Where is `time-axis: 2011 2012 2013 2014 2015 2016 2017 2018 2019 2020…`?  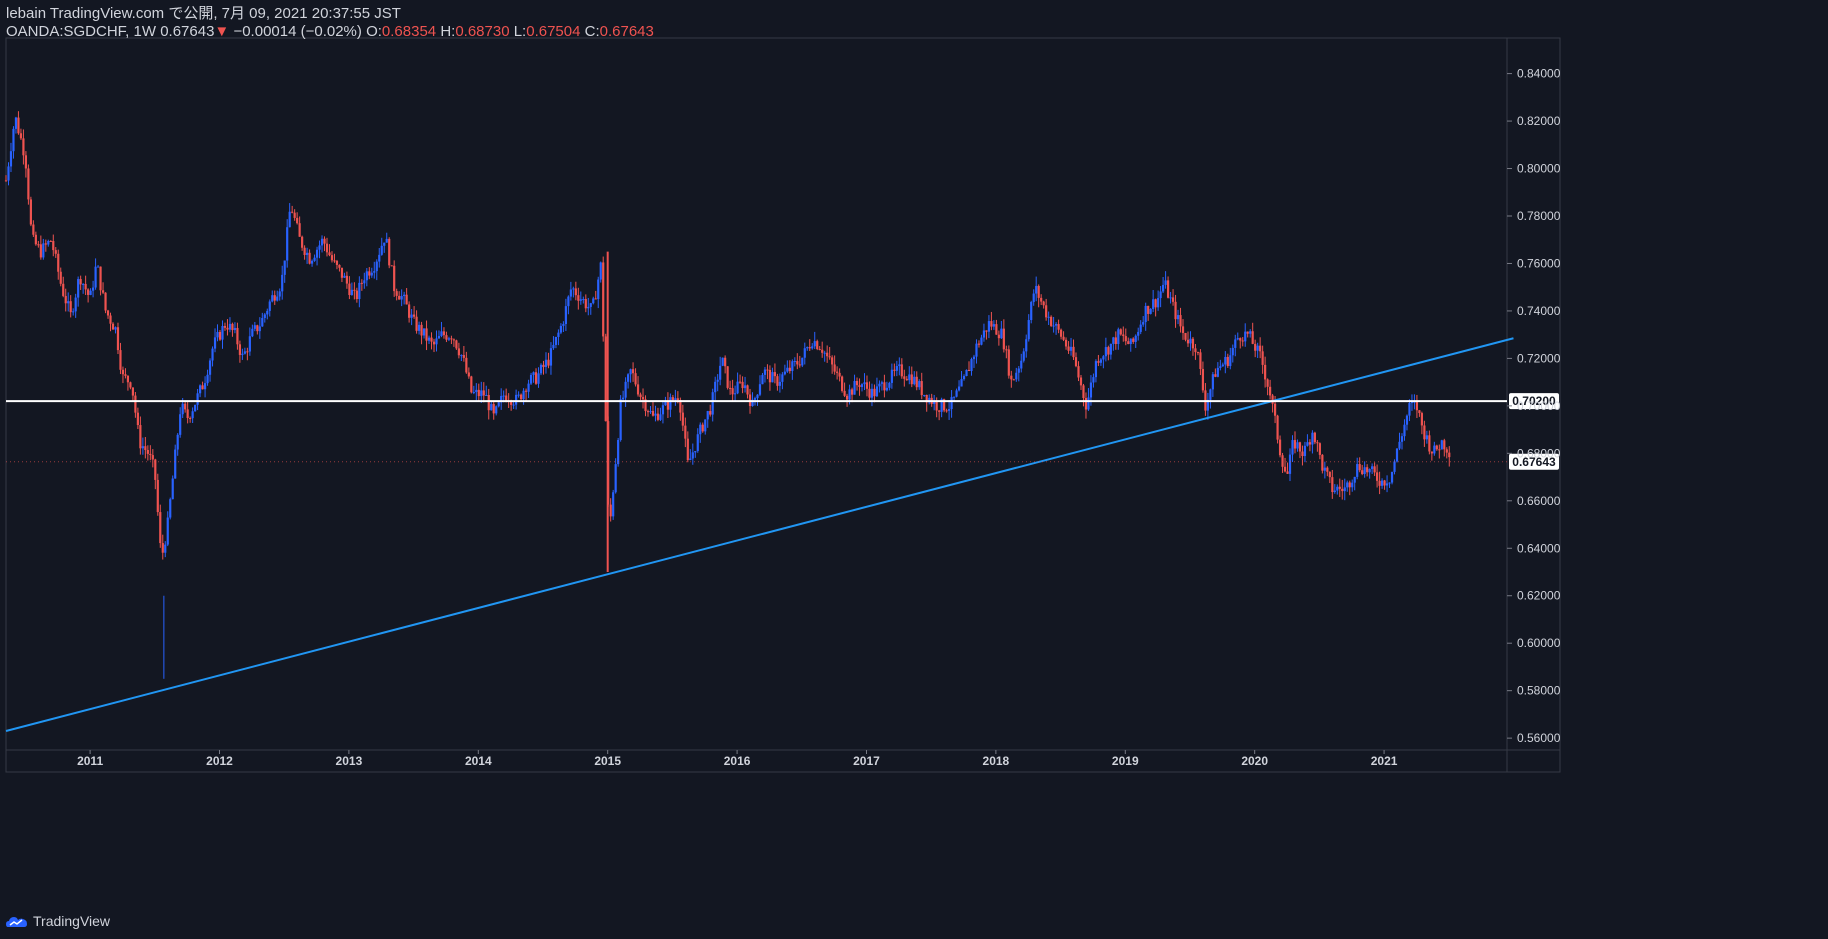
time-axis: 2011 2012 2013 2014 2015 2016 2017 2018 2019 2020… is located at coordinates (737, 759).